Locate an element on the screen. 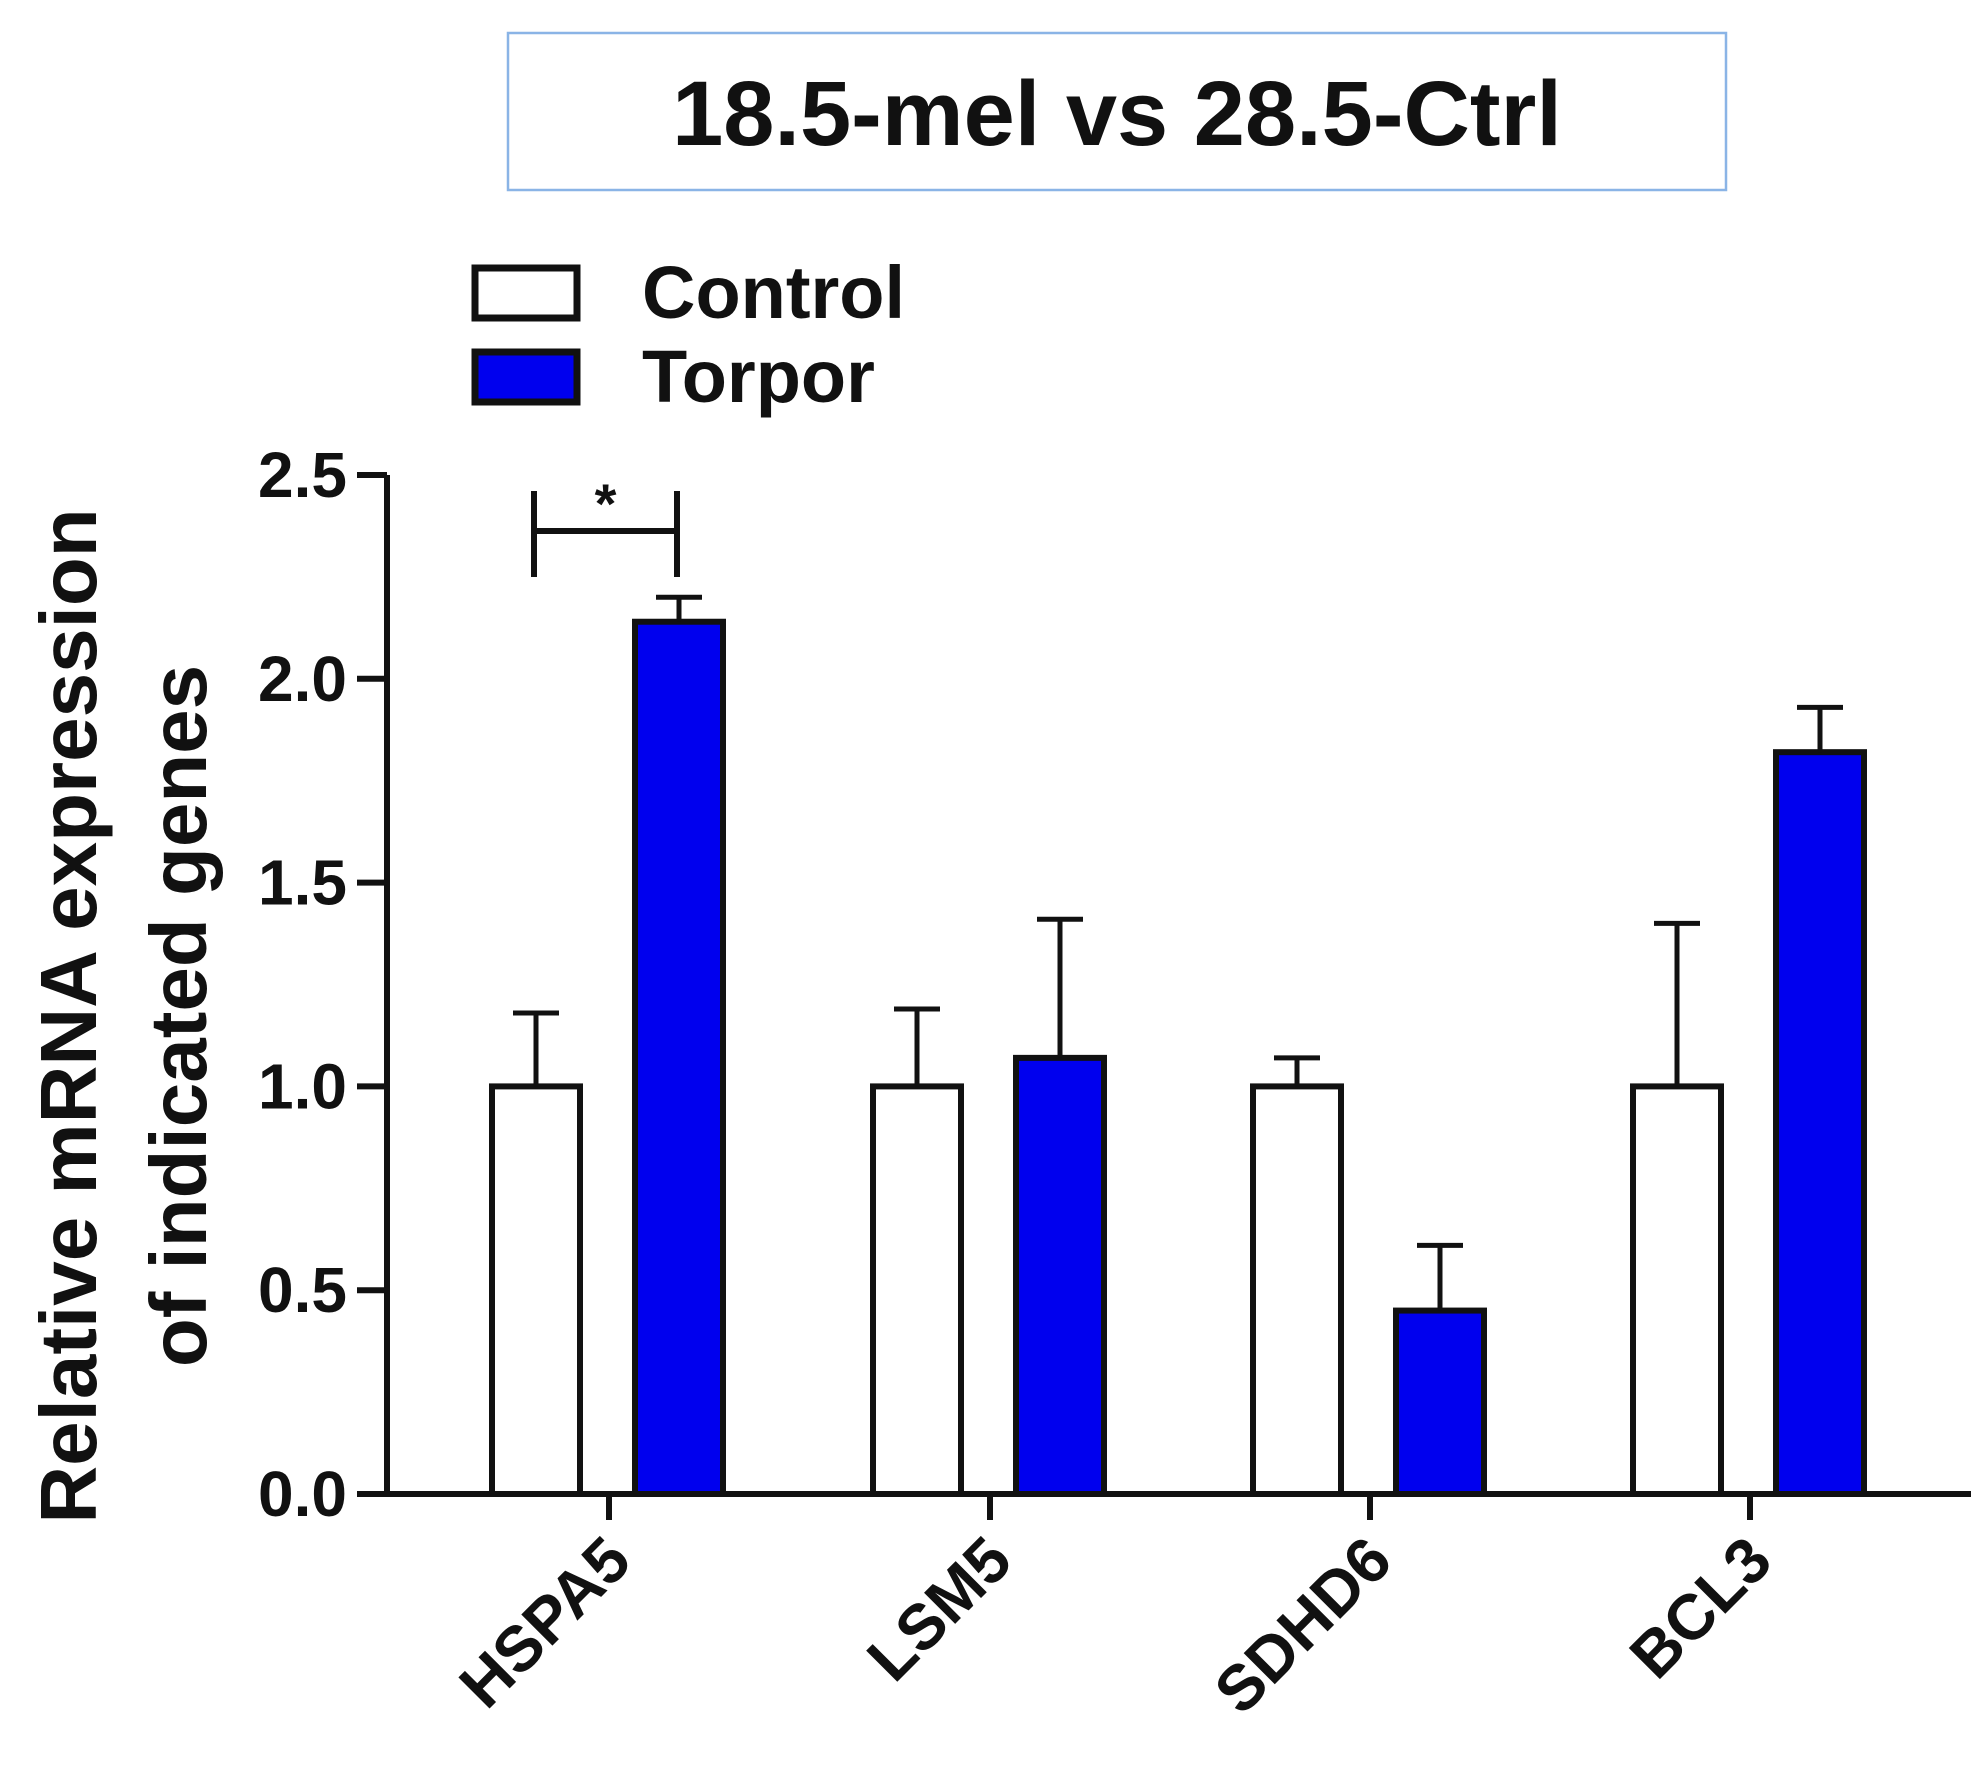 The height and width of the screenshot is (1779, 1971). y-tick-label: 1.0 is located at coordinates (302, 1086).